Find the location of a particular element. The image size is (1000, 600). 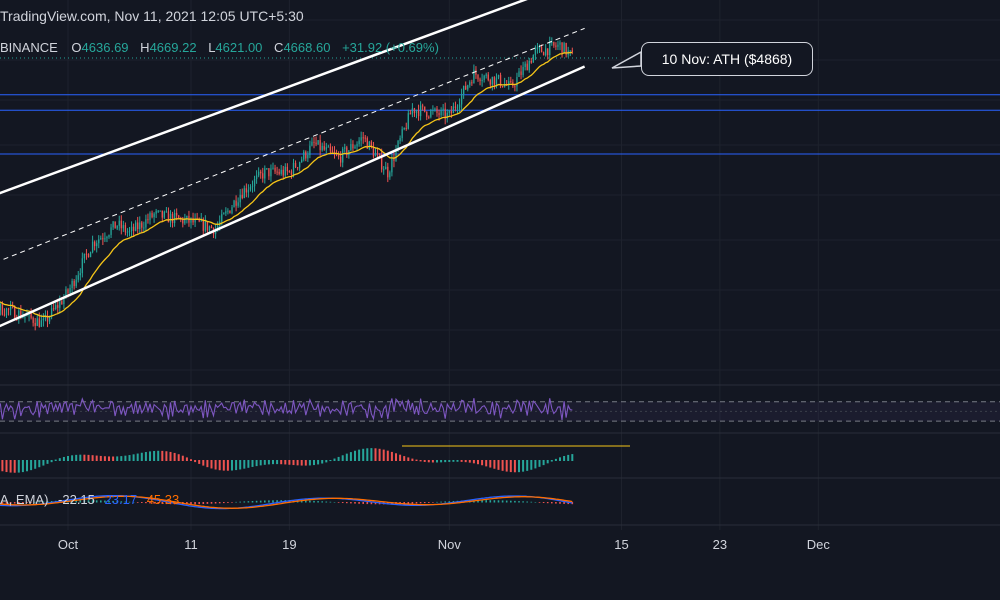

x-tick-label: 11 is located at coordinates (191, 544).